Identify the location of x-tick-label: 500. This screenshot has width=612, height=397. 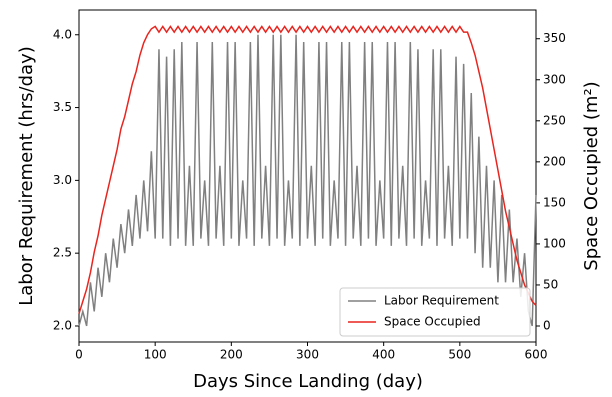
(459, 355).